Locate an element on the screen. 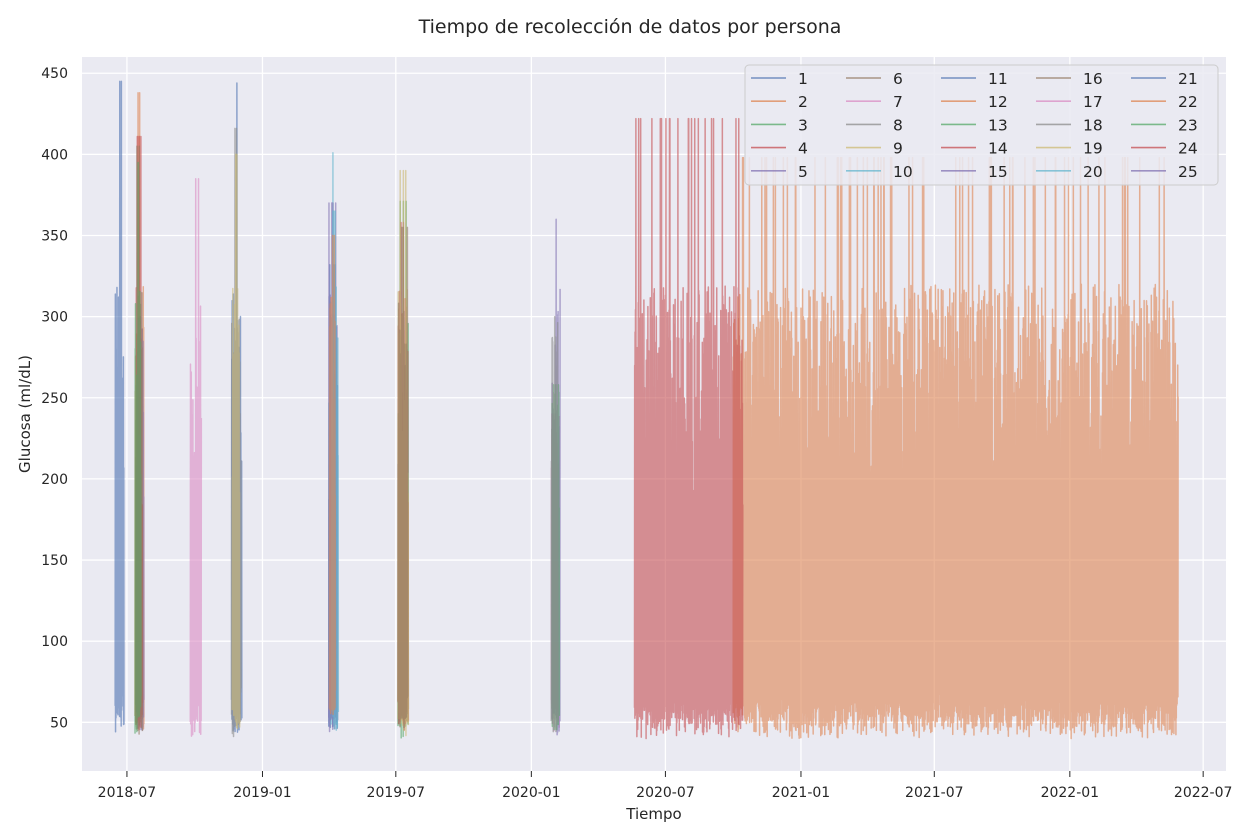 The width and height of the screenshot is (1260, 840). legend-entry: 12 is located at coordinates (998, 102).